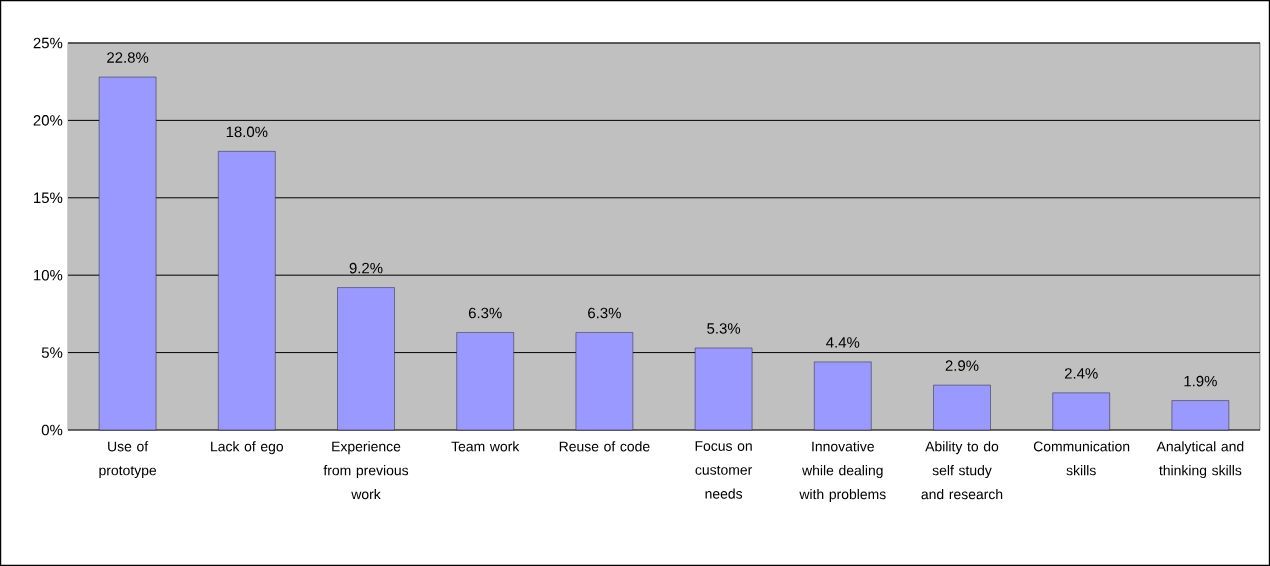 This screenshot has width=1270, height=566. What do you see at coordinates (128, 57) in the screenshot?
I see `data-label: 22.8%` at bounding box center [128, 57].